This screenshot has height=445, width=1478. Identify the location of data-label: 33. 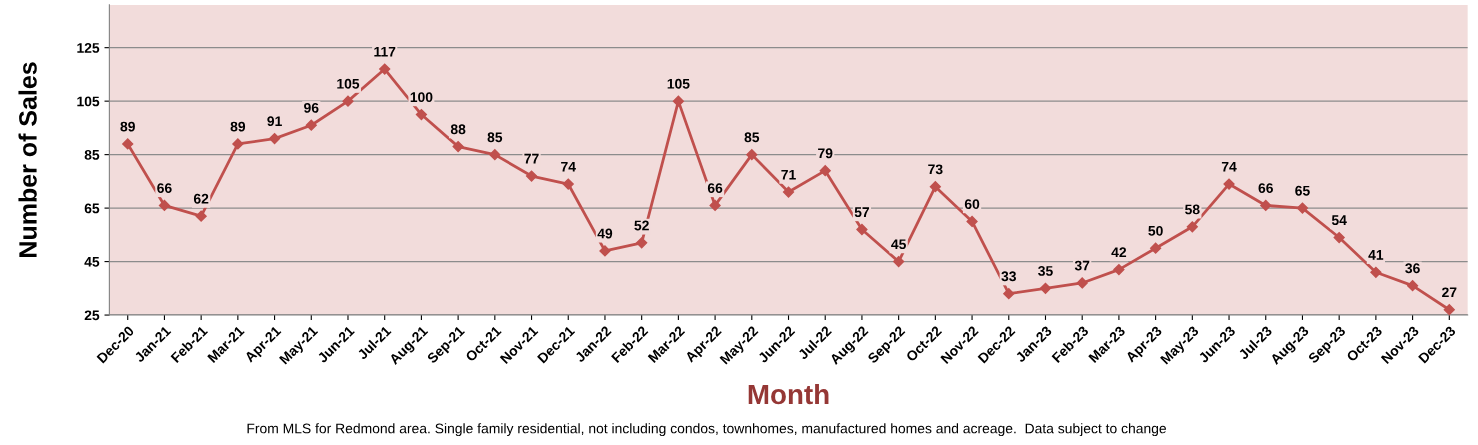
(1008, 276).